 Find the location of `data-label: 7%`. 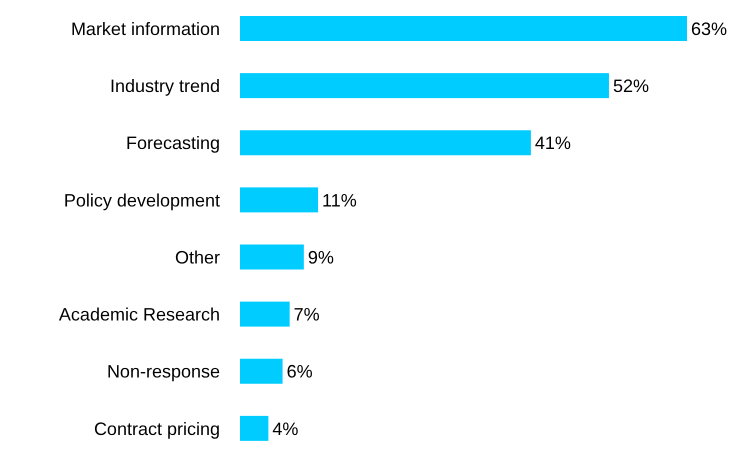

data-label: 7% is located at coordinates (307, 314).